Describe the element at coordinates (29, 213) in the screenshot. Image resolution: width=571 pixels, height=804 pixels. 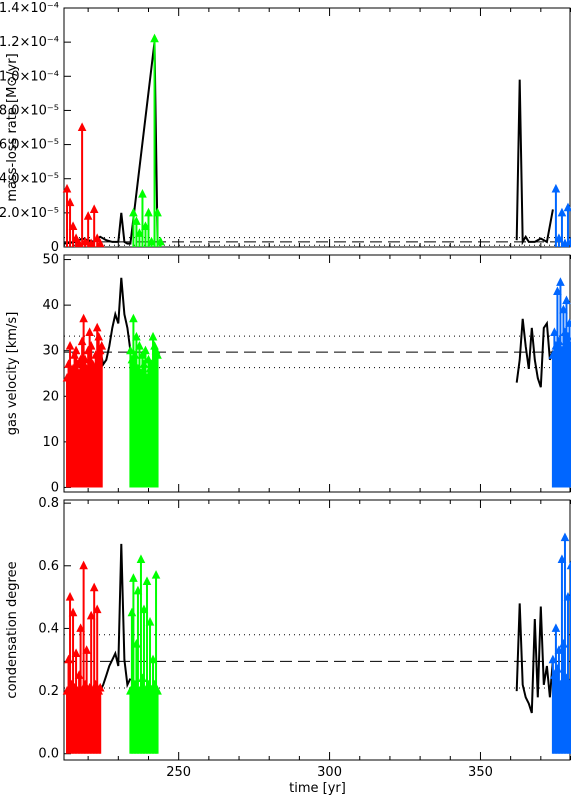
I see `y-tick-label: 2.0×10⁻⁵` at that location.